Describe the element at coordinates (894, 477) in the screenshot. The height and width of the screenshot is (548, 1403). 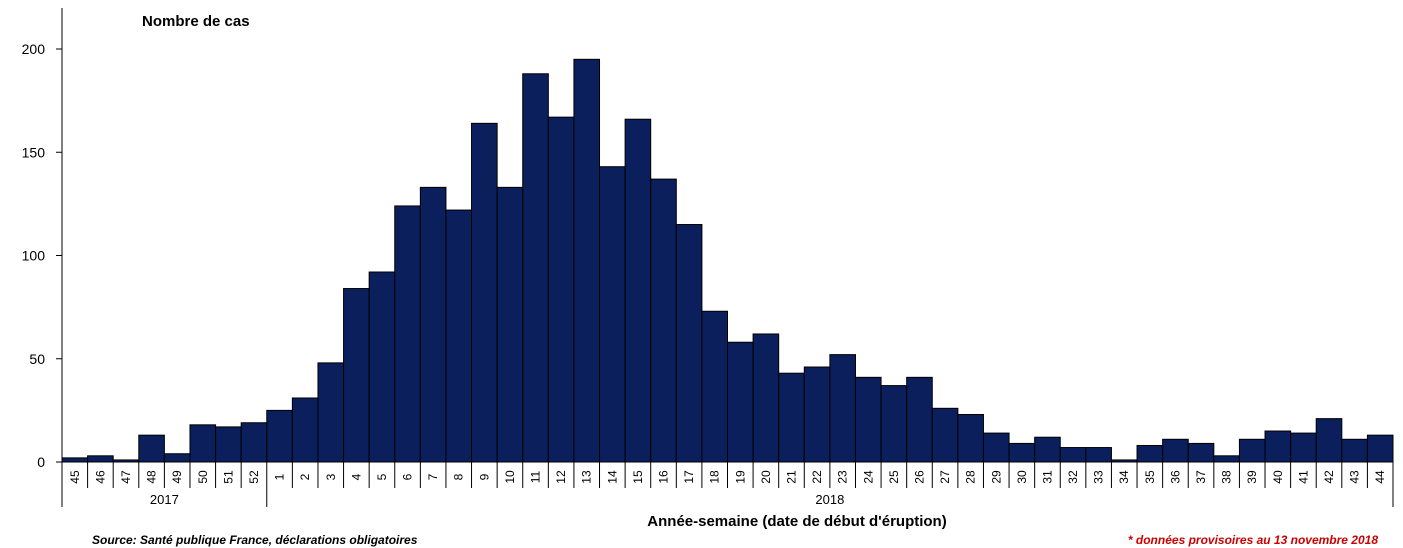
I see `x-tick-label: 25` at that location.